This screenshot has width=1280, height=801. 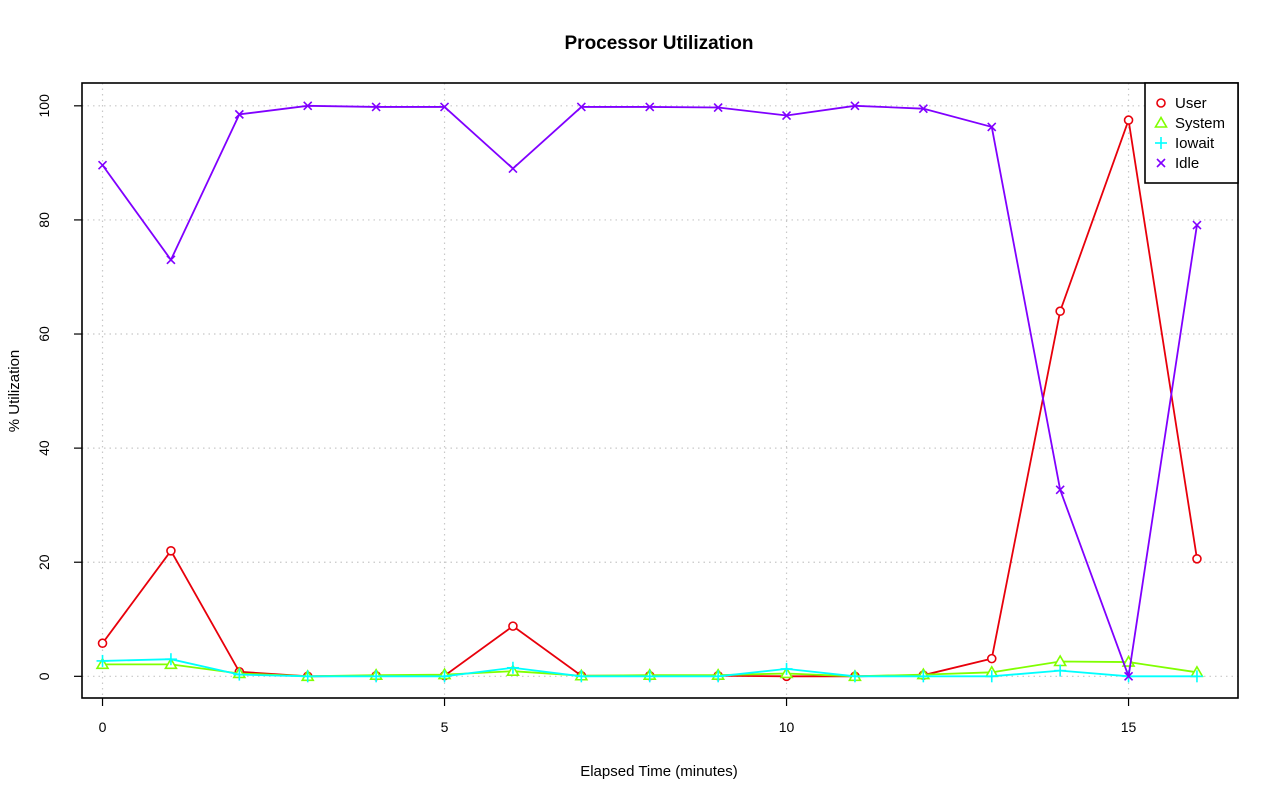 I want to click on legend-label: User, so click(x=1191, y=103).